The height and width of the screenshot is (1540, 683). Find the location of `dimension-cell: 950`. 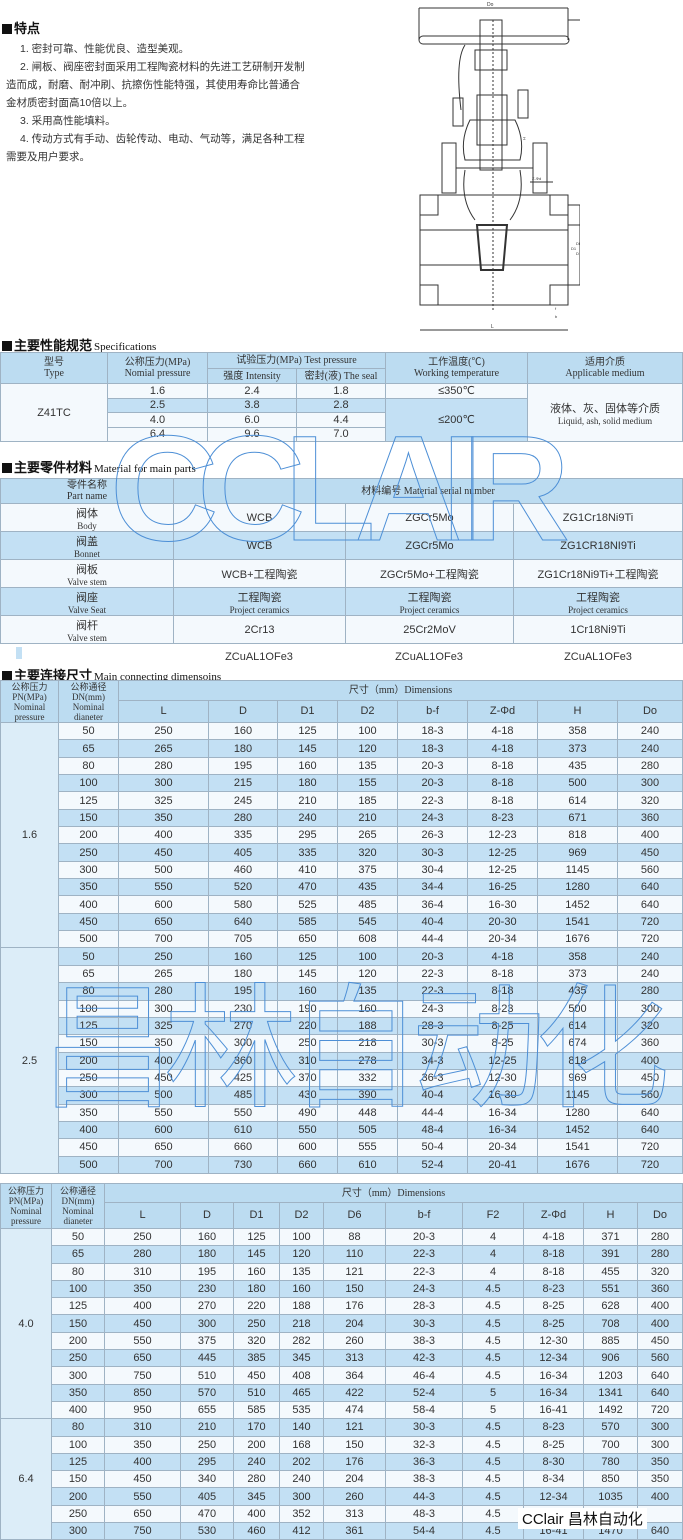

dimension-cell: 950 is located at coordinates (142, 1410).